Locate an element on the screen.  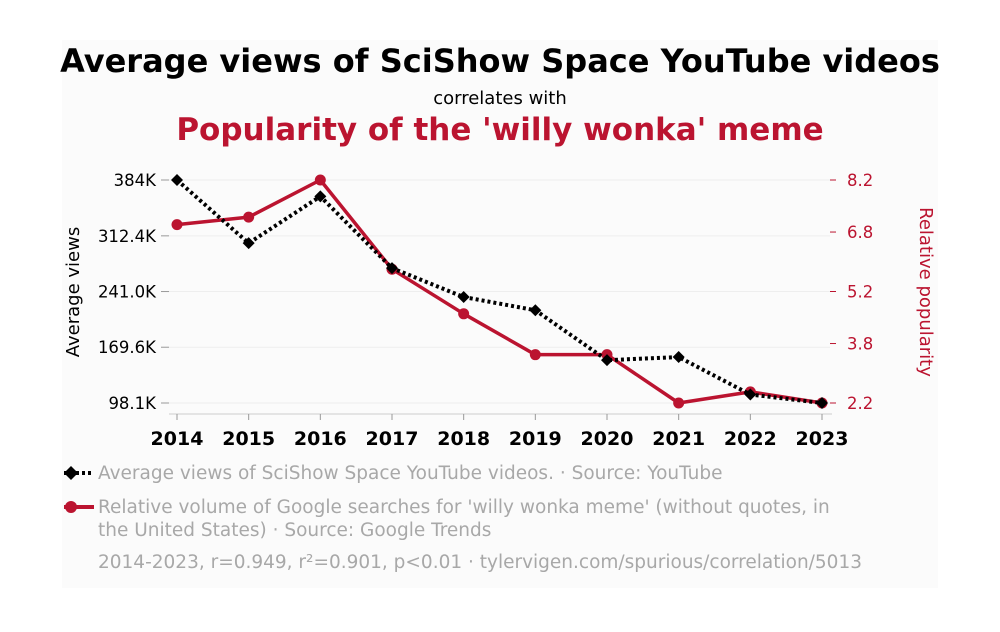
y-right-tick-label: 2.2 is located at coordinates (860, 403).